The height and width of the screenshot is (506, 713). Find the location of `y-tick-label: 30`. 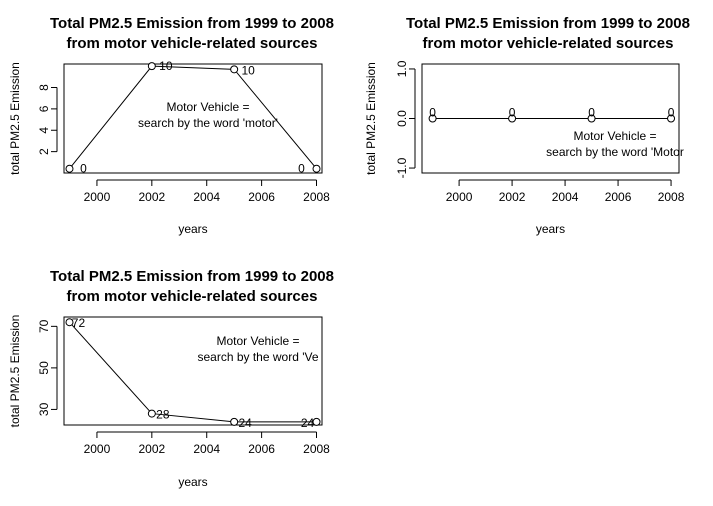

y-tick-label: 30 is located at coordinates (44, 409).